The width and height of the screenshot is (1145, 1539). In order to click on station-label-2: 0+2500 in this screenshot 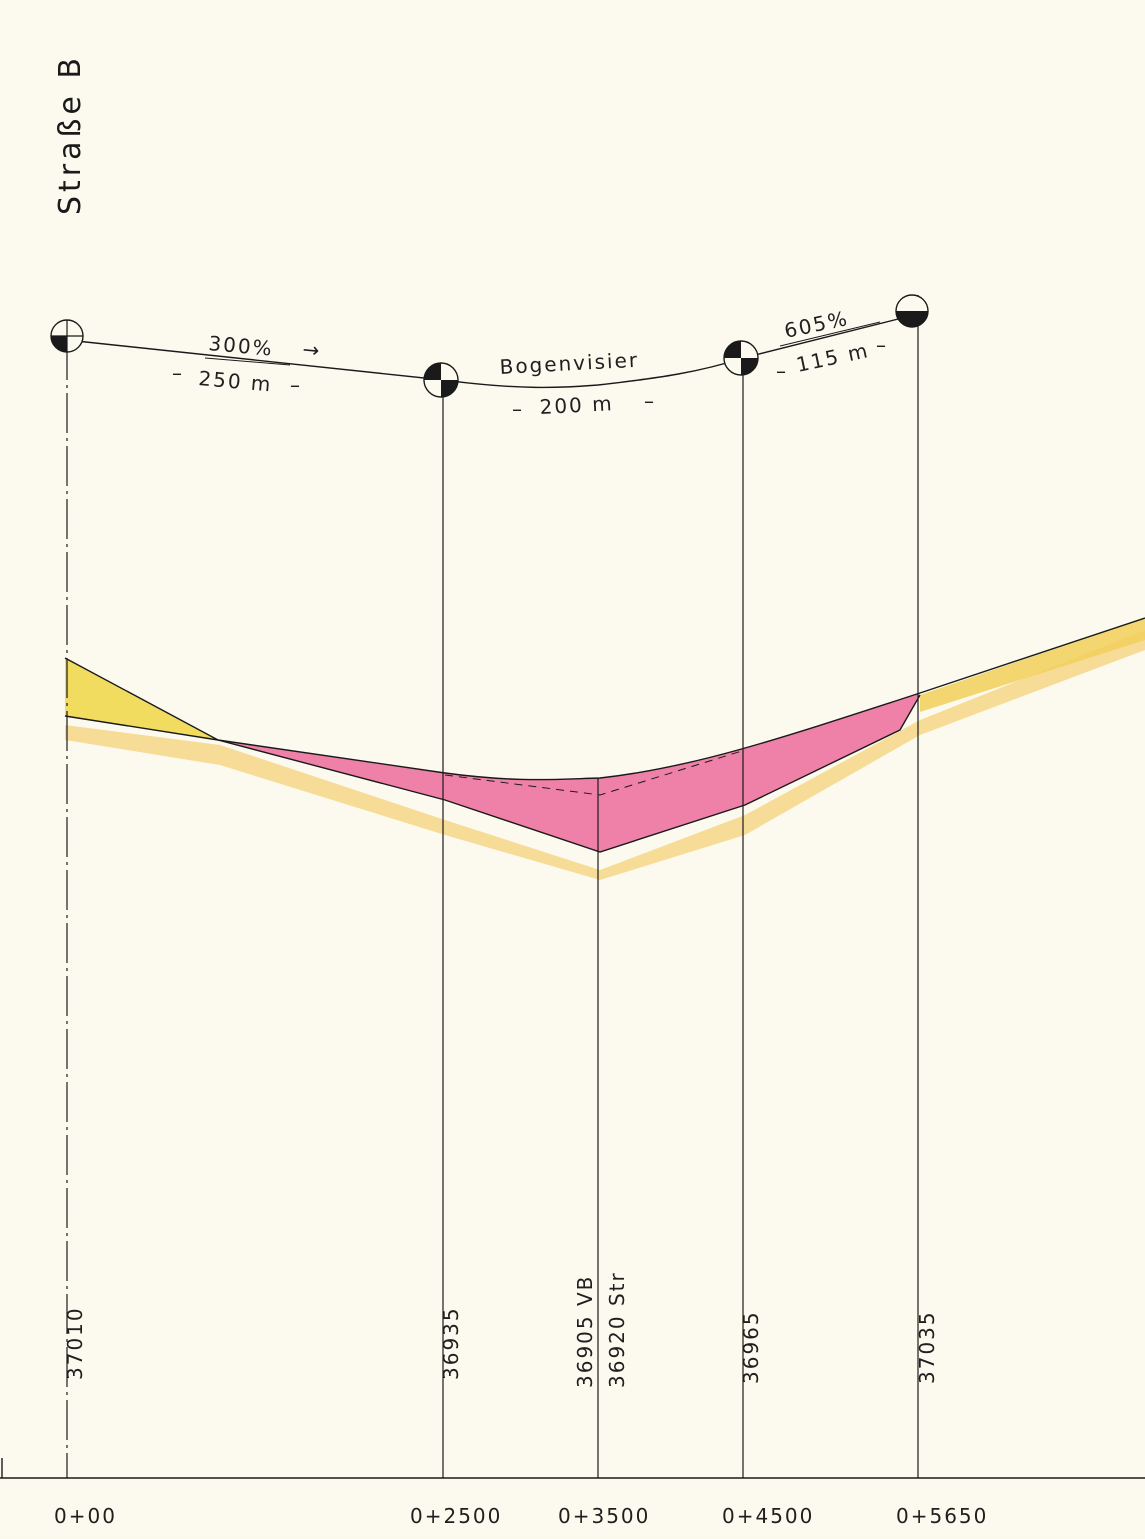, I will do `click(456, 1516)`.